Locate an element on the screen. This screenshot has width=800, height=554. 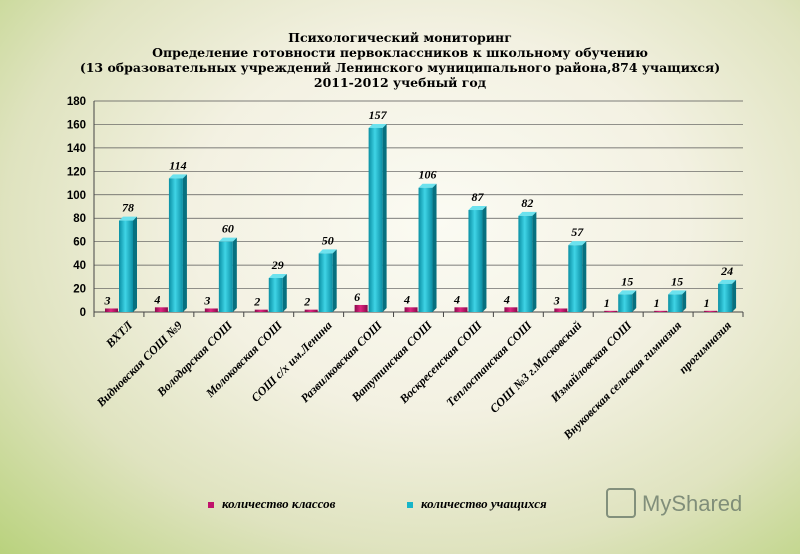
x-tick-label: Измайловская СОШ is located at coordinates (591, 362).